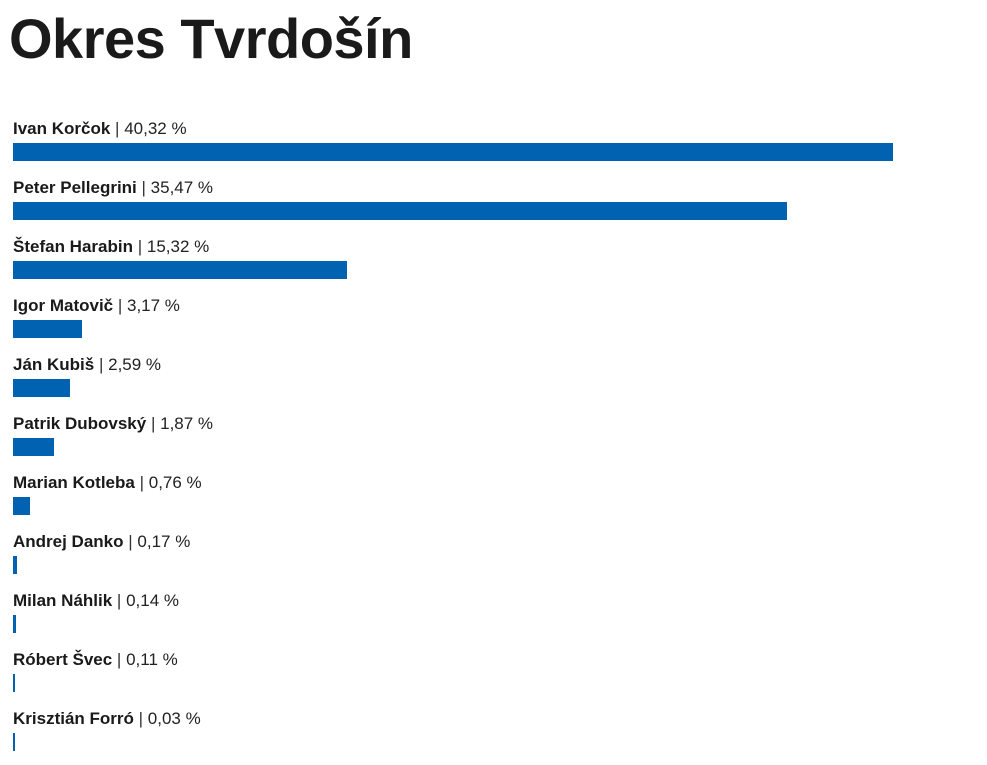 This screenshot has height=765, width=987. I want to click on candidate-row: Ján Kubiš | 2,59 %, so click(493, 381).